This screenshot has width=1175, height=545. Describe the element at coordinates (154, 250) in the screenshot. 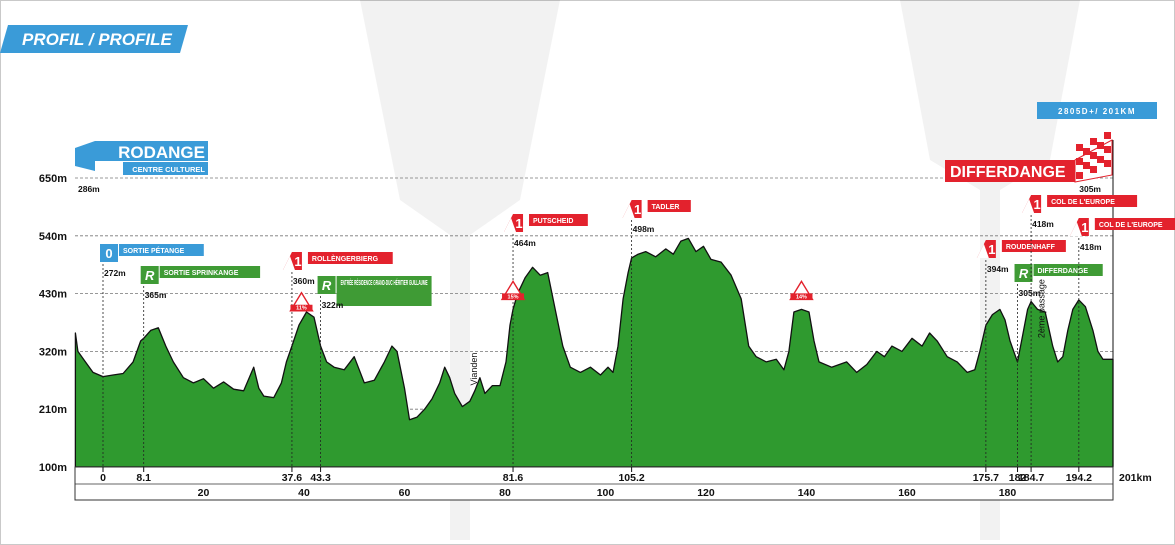

I see `climb-label: SORTIE PÉTANGE` at that location.